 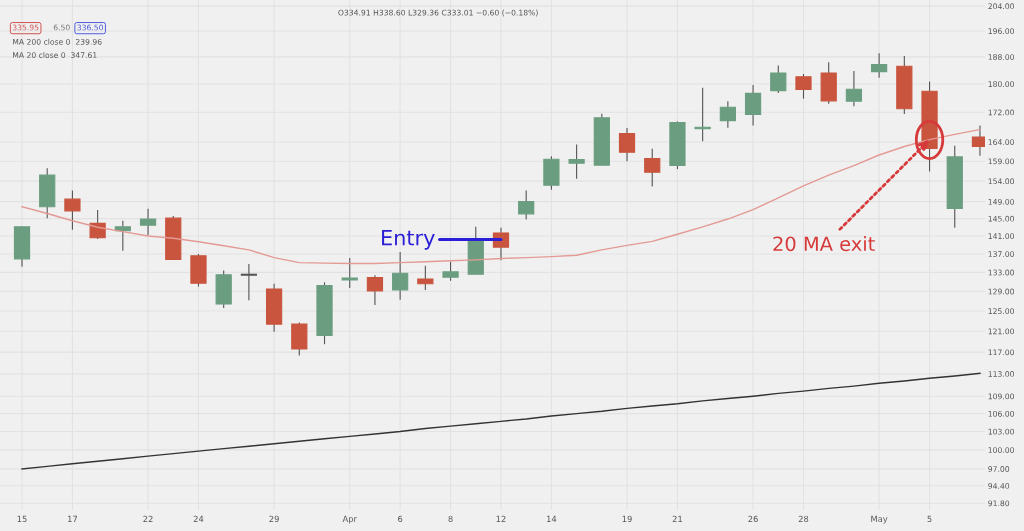 What do you see at coordinates (753, 519) in the screenshot?
I see `x-tick-label: 26` at bounding box center [753, 519].